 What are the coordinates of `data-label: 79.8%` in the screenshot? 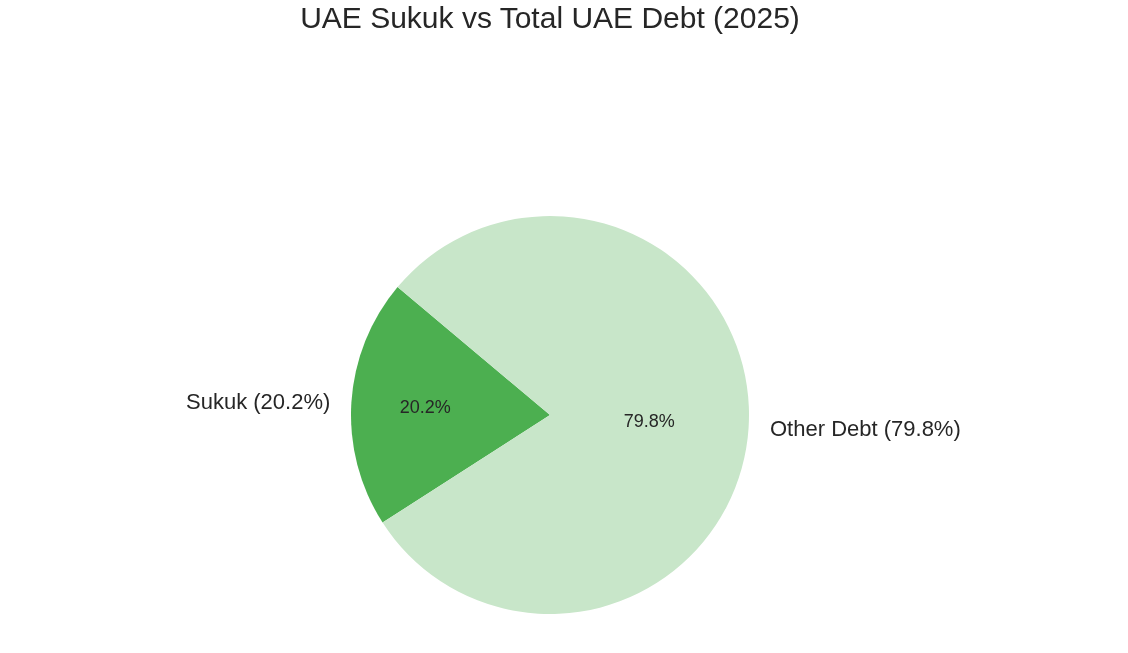 It's located at (649, 421).